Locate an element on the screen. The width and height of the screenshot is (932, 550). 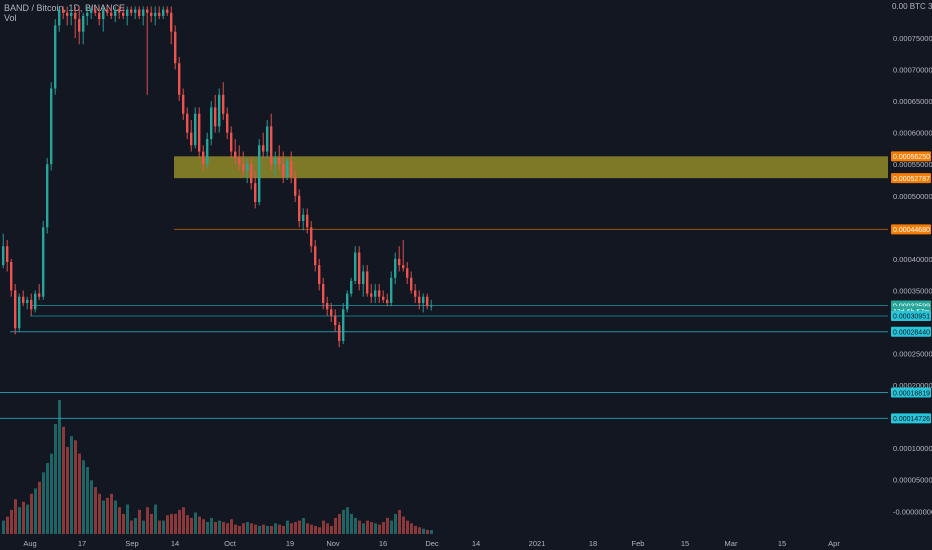
y-tick-label: 0.00035000 is located at coordinates (912, 290).